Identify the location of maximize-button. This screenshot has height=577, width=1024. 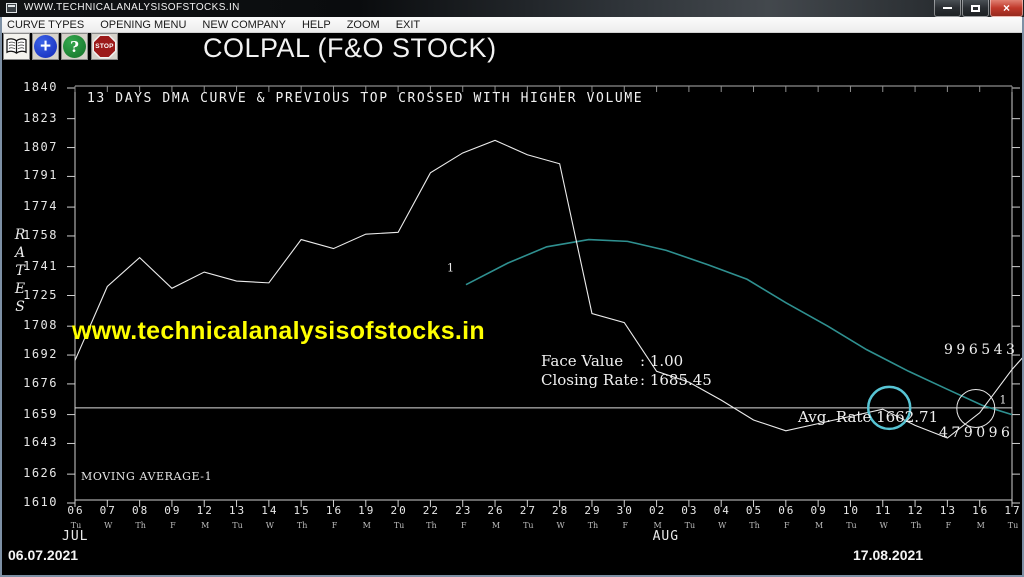
(975, 8).